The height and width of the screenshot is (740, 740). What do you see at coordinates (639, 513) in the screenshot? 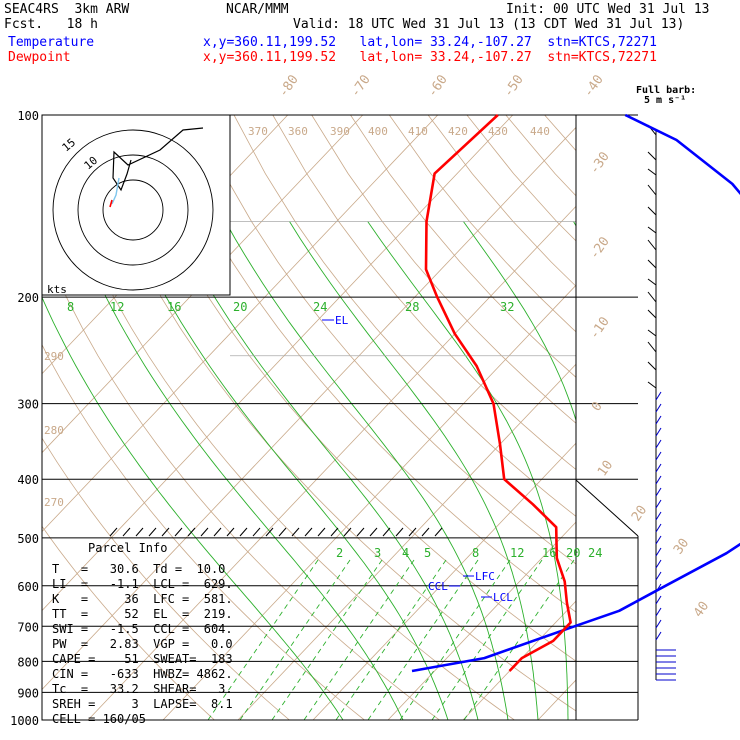
I see `temperature-label: 20` at bounding box center [639, 513].